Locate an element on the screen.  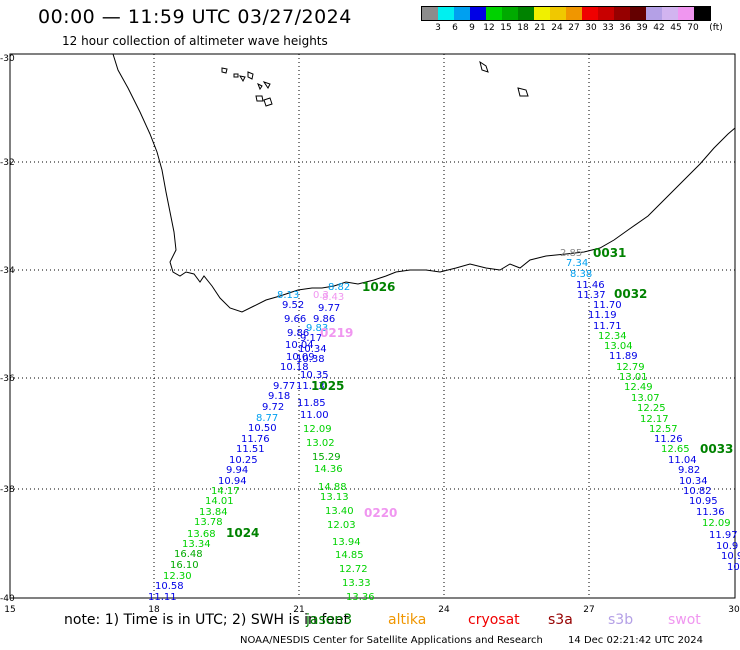
wave-height-label: 10.58 is located at coordinates (169, 586).